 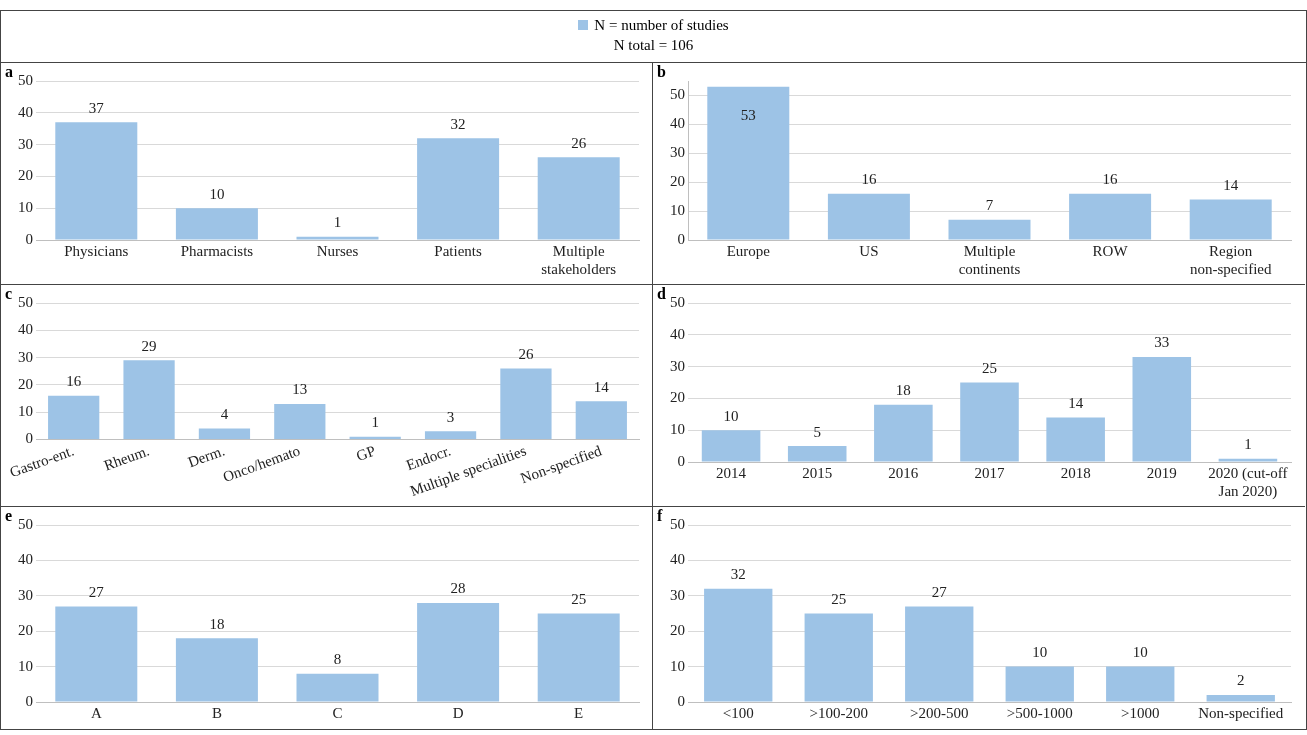 What do you see at coordinates (458, 712) in the screenshot?
I see `x-tick-label: D` at bounding box center [458, 712].